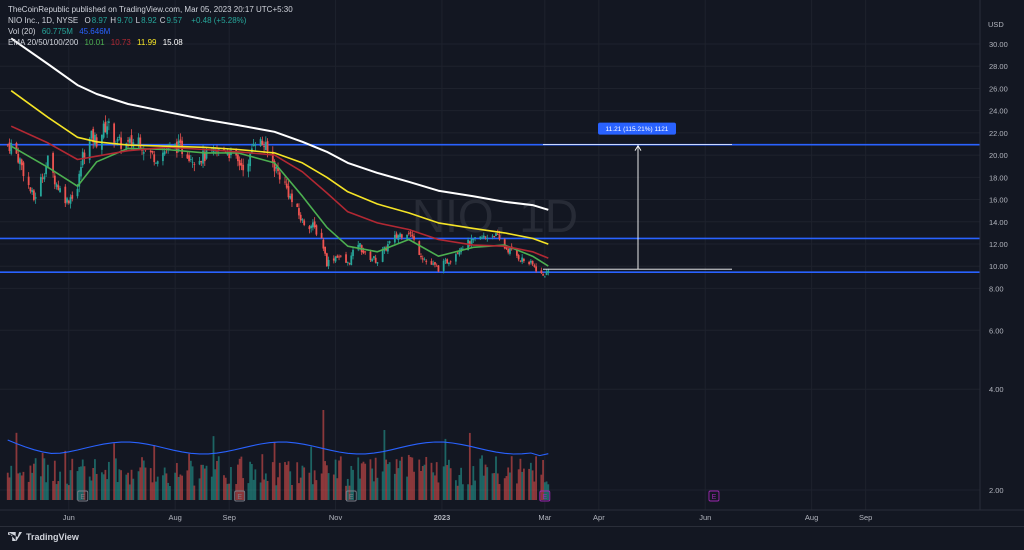  Describe the element at coordinates (996, 389) in the screenshot. I see `price-tick-label: 4.00` at that location.